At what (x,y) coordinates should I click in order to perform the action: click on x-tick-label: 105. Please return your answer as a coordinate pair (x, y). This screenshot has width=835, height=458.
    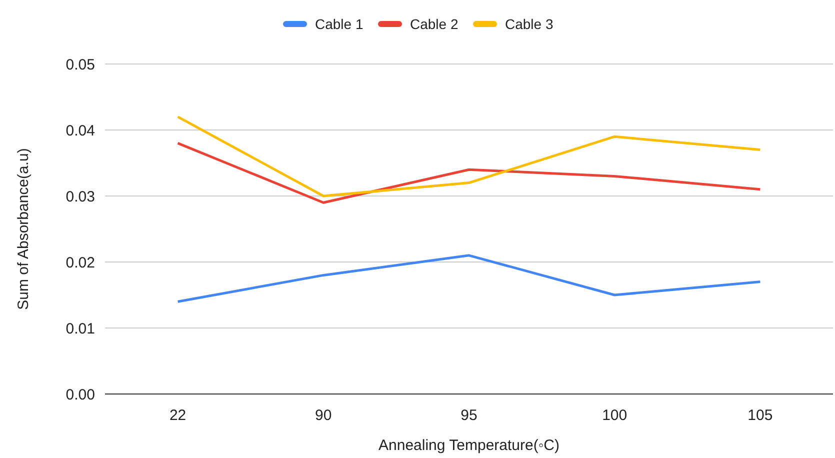
    Looking at the image, I should click on (760, 415).